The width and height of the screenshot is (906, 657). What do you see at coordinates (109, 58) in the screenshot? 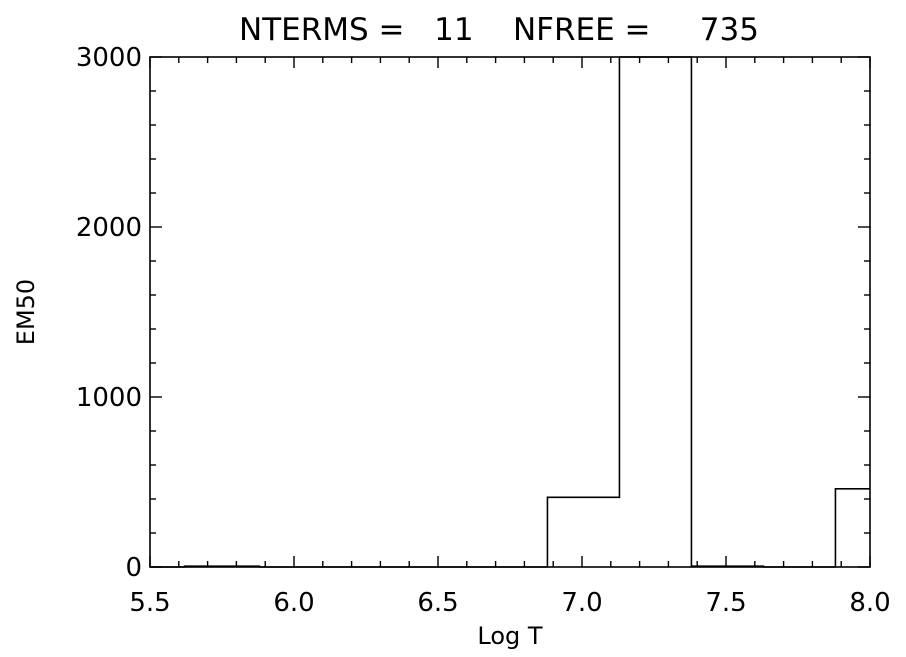
I see `y-tick-label: 3000` at bounding box center [109, 58].